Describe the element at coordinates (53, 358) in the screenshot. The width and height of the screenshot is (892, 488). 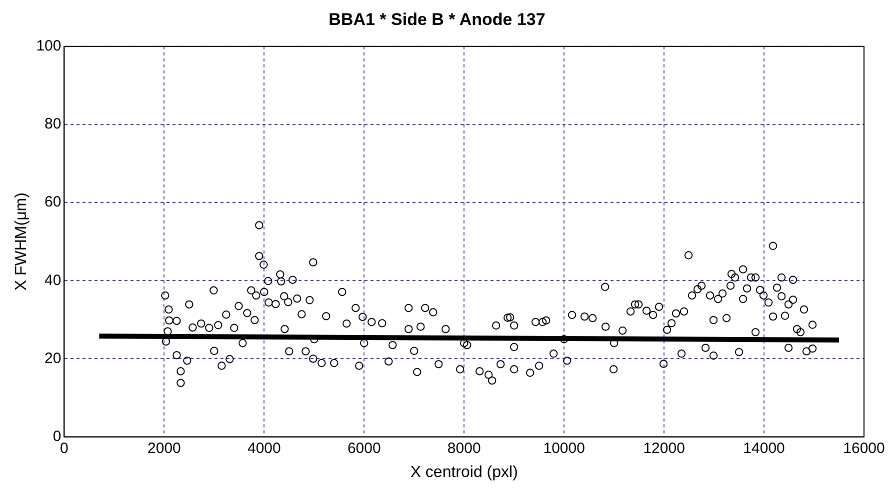
I see `y-tick-label: 20` at that location.